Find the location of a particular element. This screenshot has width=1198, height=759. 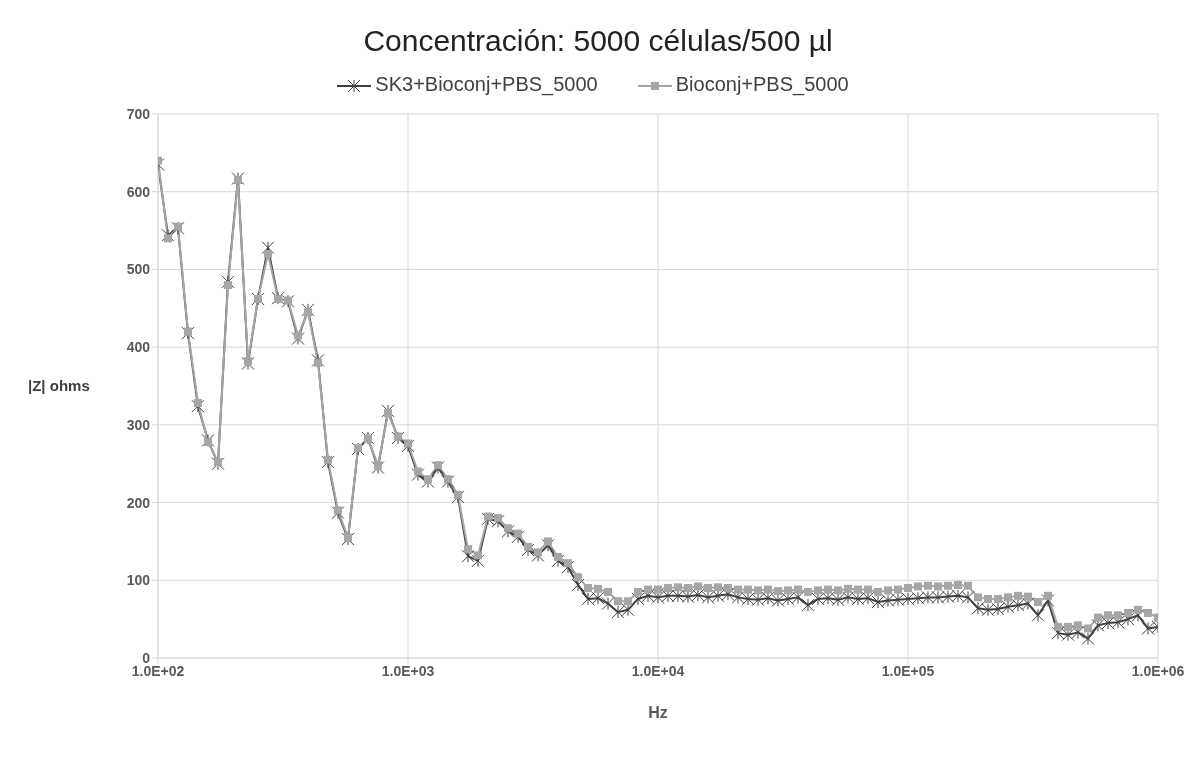

y-tick-label: 300 is located at coordinates (138, 424).